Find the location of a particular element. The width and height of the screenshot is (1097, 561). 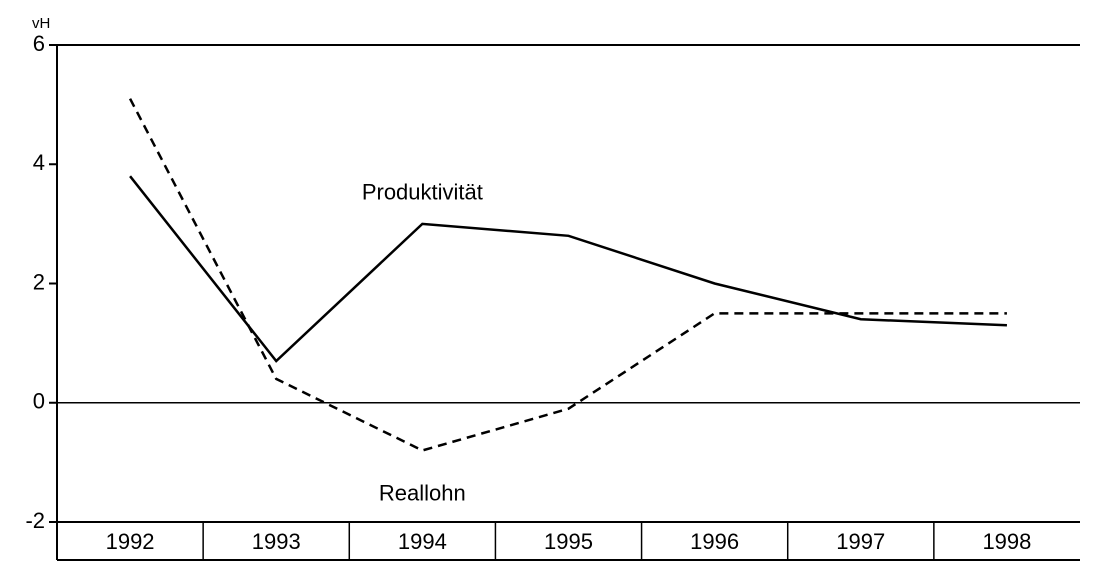

x-tick-label: 1995 is located at coordinates (568, 541).